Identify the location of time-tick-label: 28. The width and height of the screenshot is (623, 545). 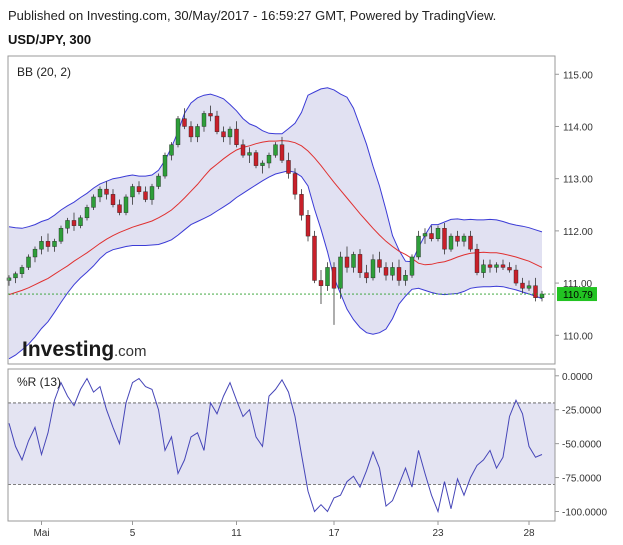
(529, 533).